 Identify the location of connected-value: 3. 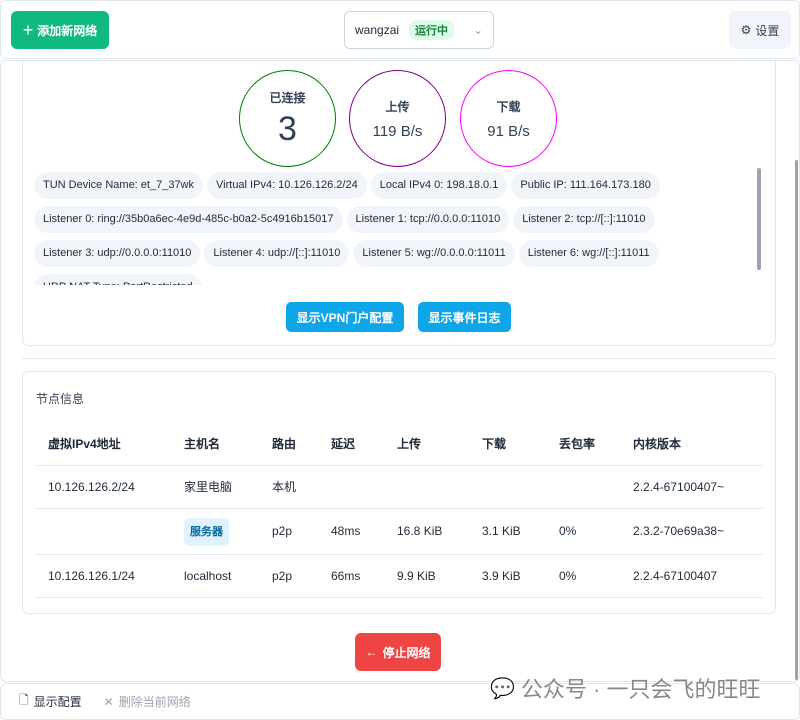
(287, 128).